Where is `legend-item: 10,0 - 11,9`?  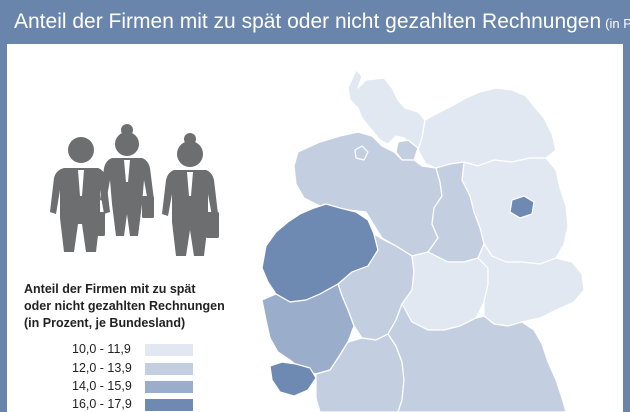
legend-item: 10,0 - 11,9 is located at coordinates (137, 350).